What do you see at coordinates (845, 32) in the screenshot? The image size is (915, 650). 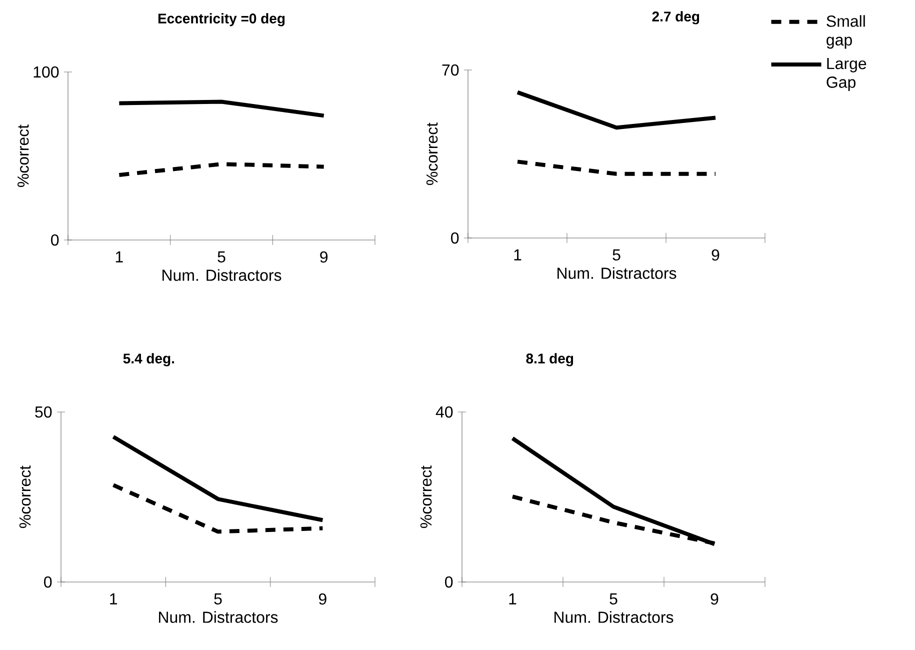 I see `legend-label: Small gap` at bounding box center [845, 32].